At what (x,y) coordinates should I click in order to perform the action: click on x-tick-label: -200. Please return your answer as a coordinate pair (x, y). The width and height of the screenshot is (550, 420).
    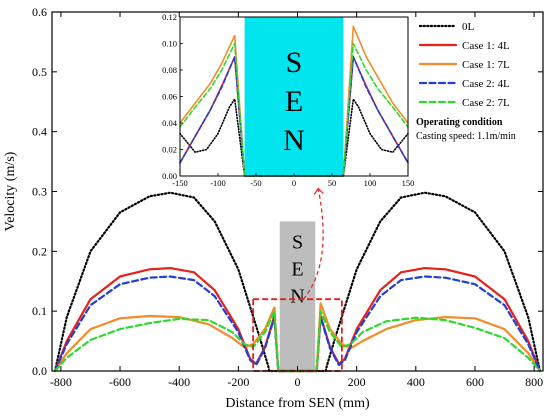
    Looking at the image, I should click on (238, 382).